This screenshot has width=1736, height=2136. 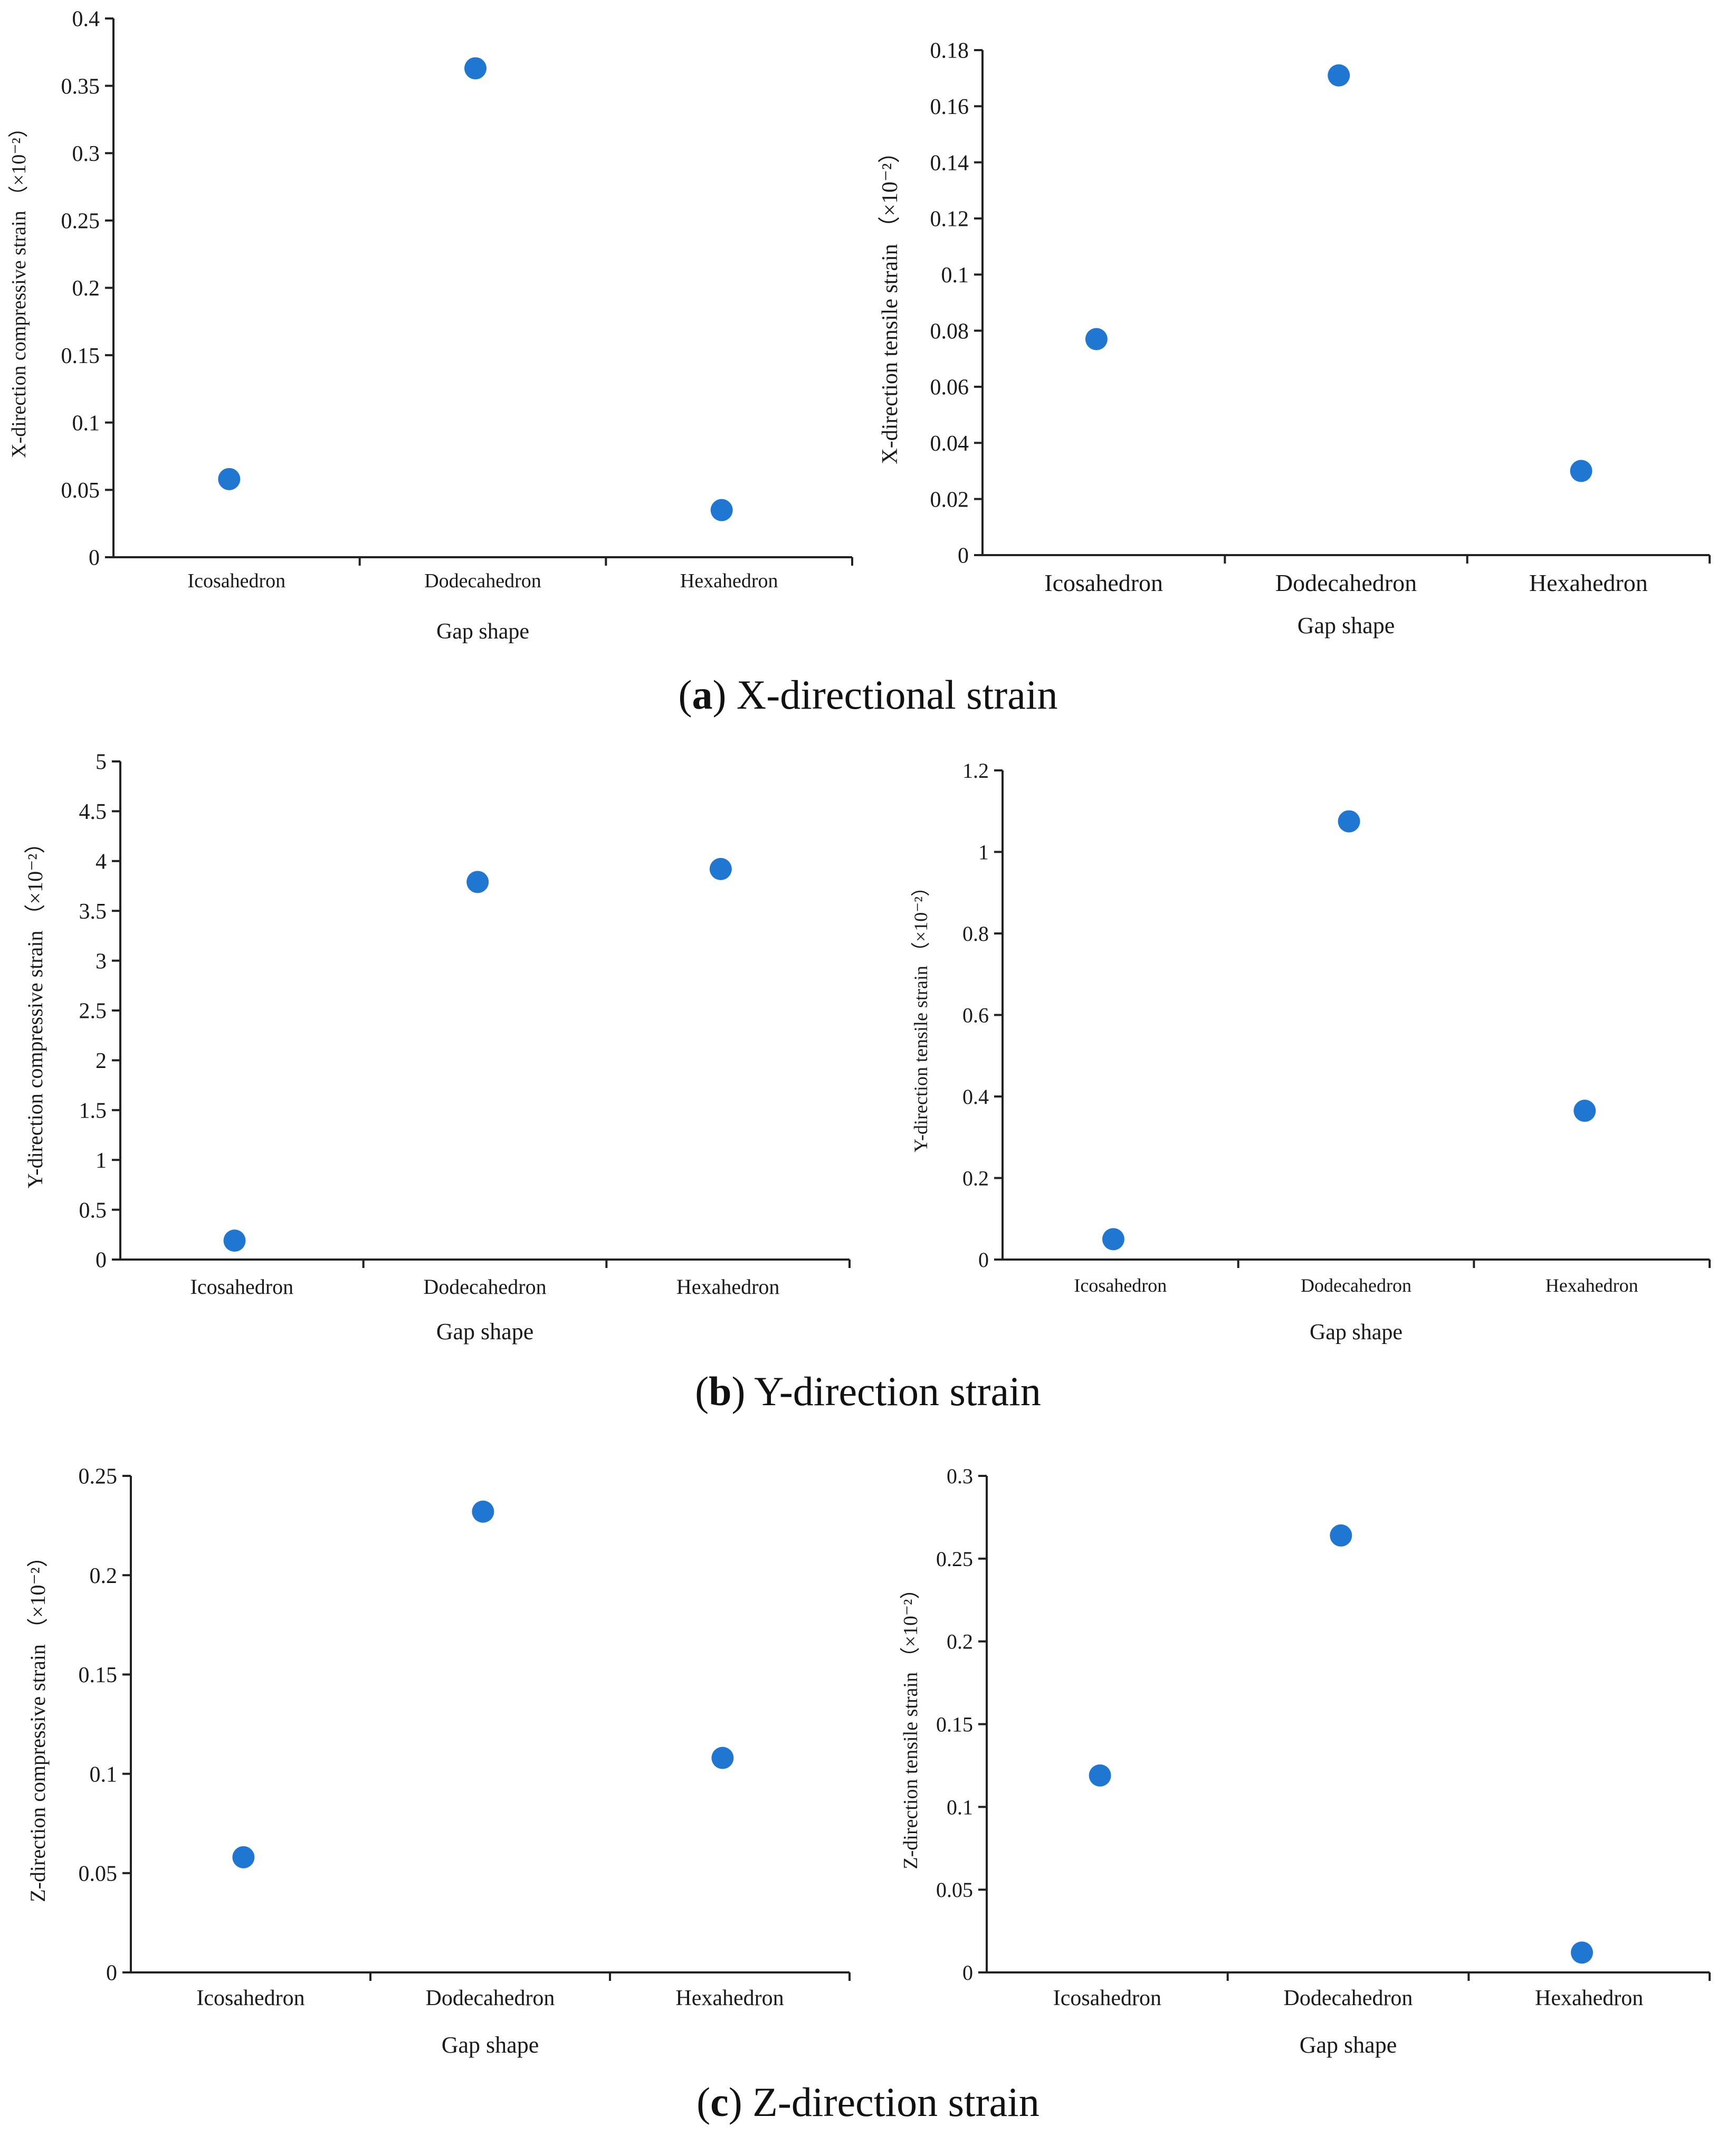 What do you see at coordinates (19, 288) in the screenshot?
I see `y-axis-label: X-direction compressive strain （×10⁻²）` at bounding box center [19, 288].